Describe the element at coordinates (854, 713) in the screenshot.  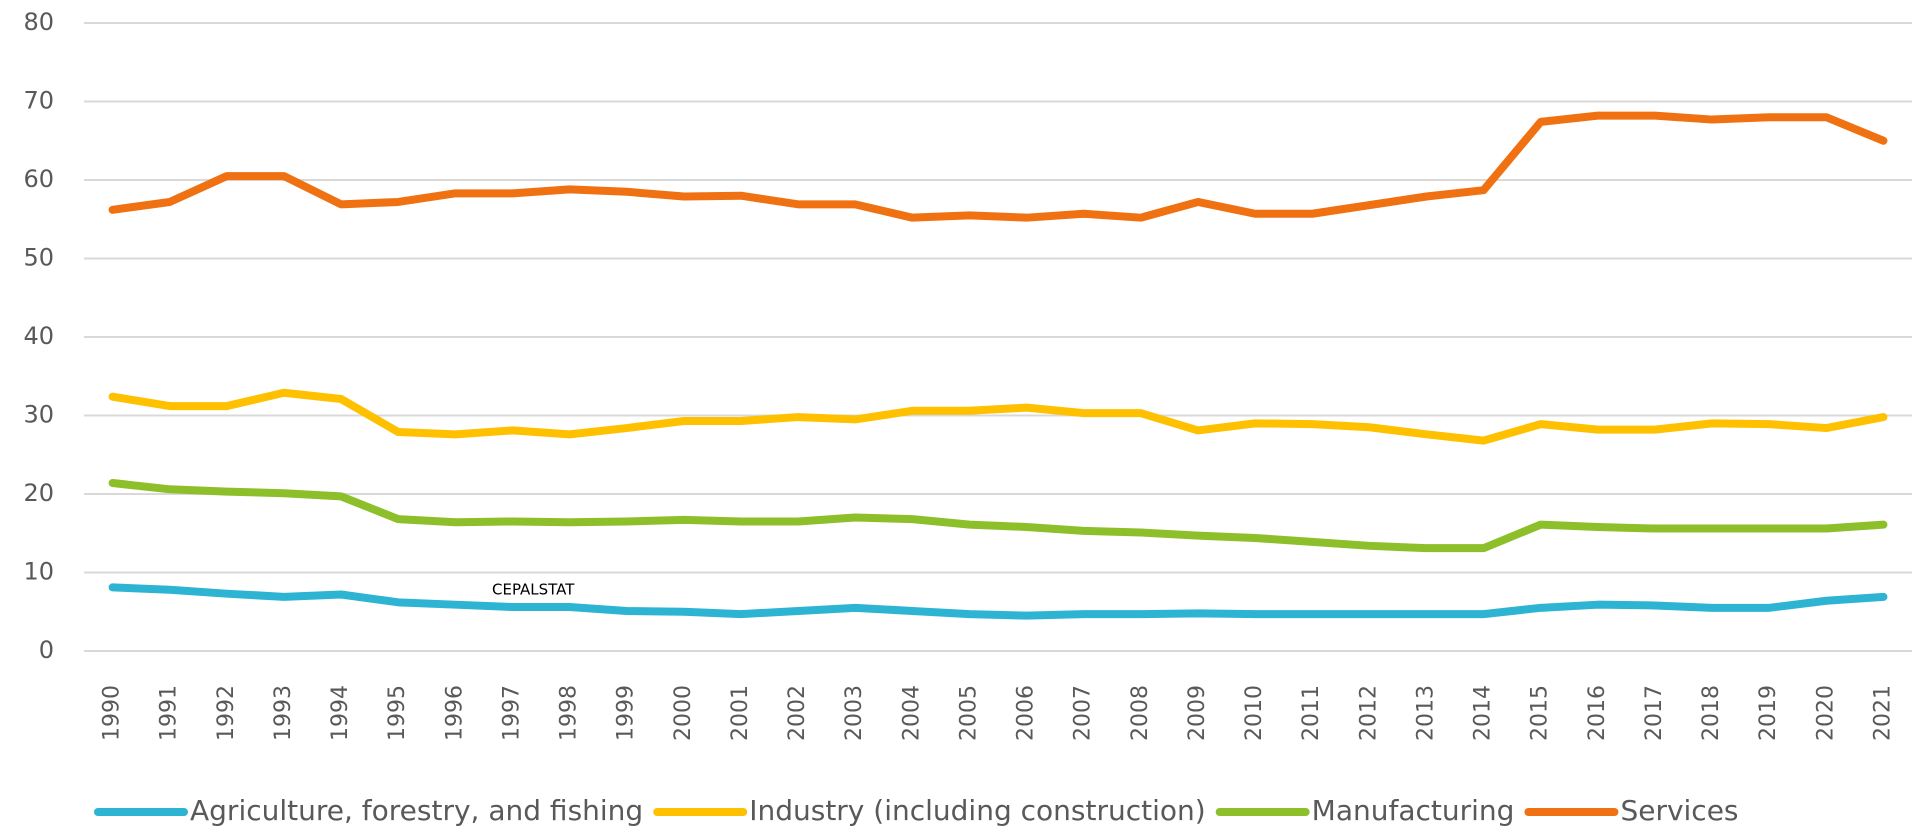
I see `x-tick-label: 2003` at that location.